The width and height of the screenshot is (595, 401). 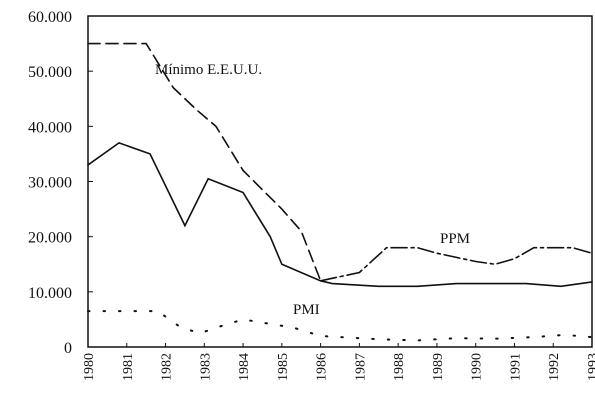 I want to click on x-tick-label: 1982, so click(x=167, y=367).